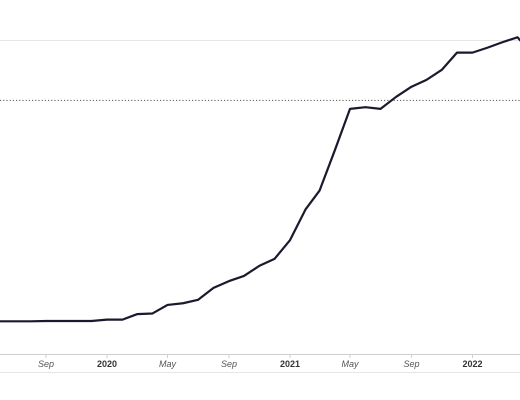  Describe the element at coordinates (107, 364) in the screenshot. I see `x-tick-label: 2020` at that location.